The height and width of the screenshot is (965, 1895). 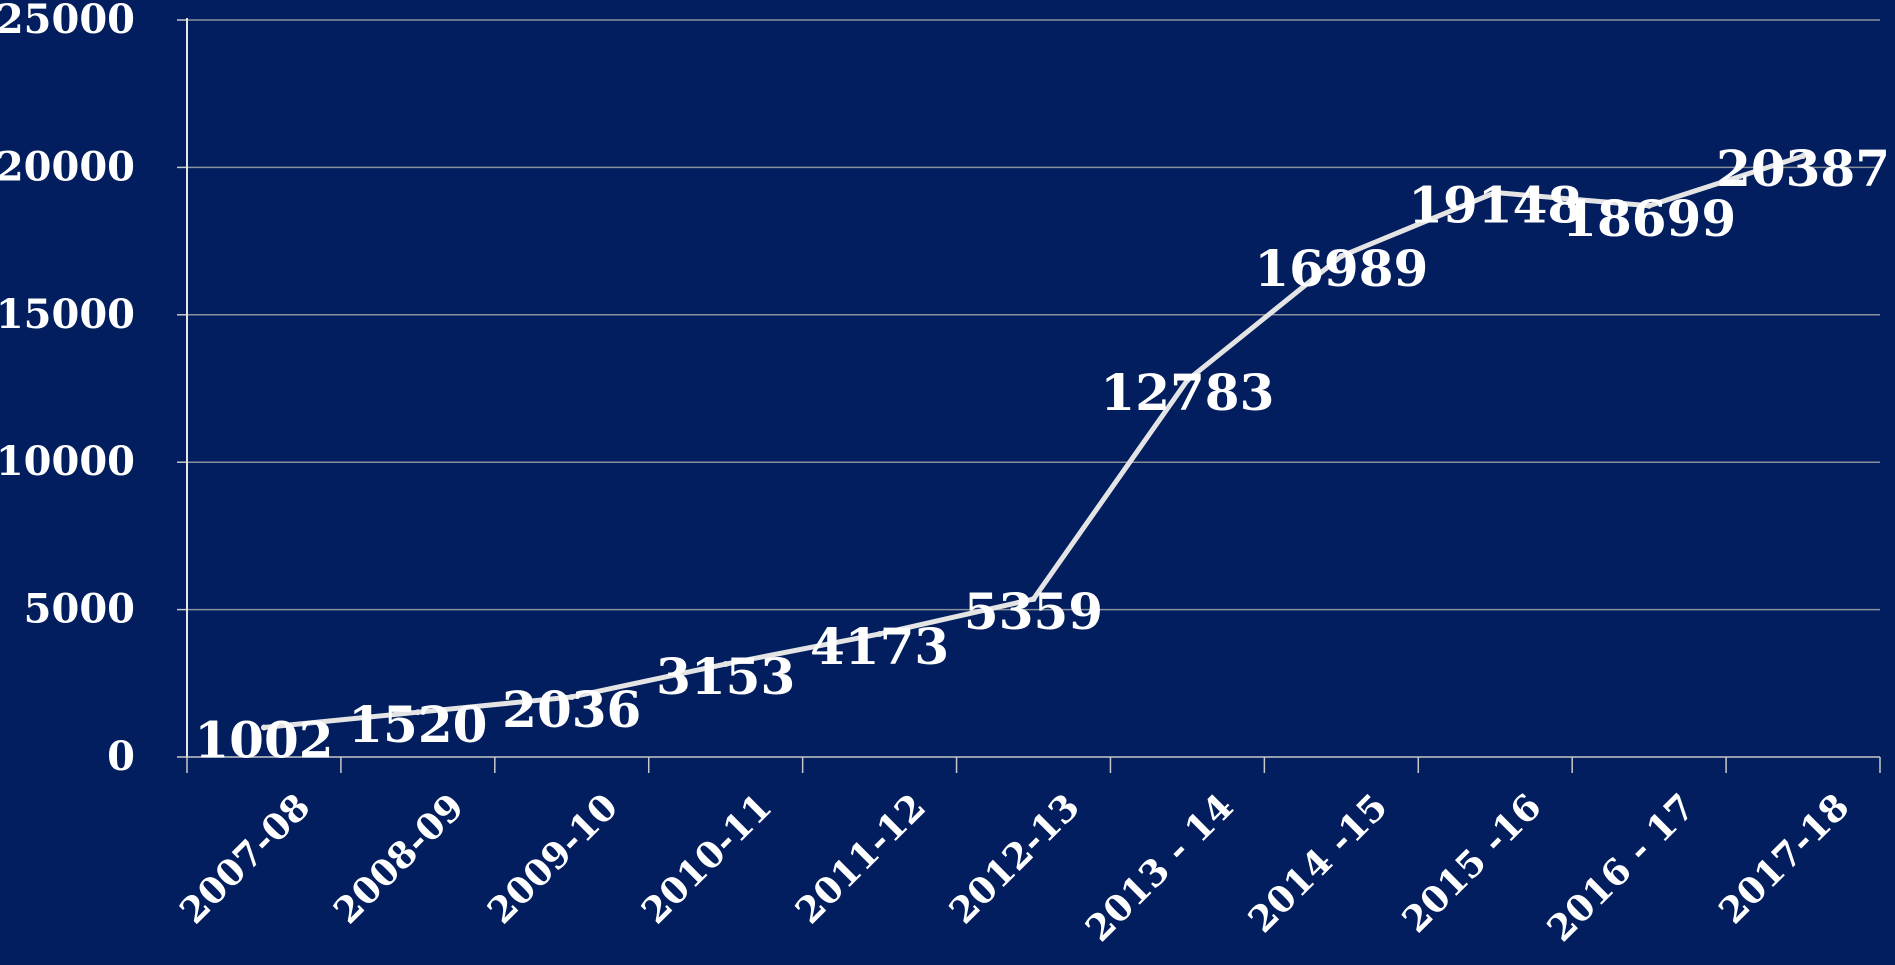 I want to click on data-label: 1002, so click(x=263, y=739).